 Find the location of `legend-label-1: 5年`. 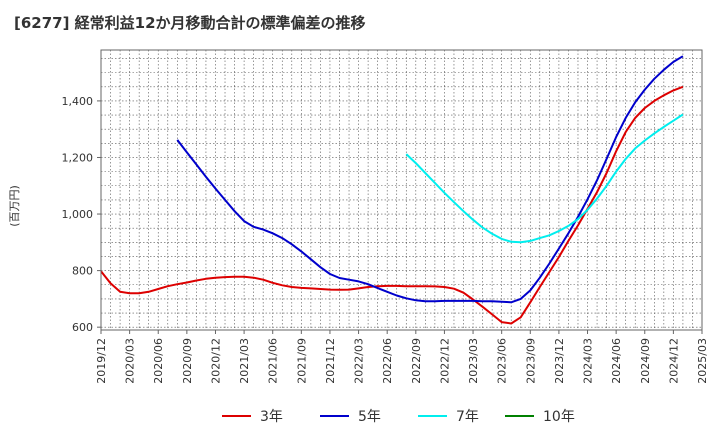

legend-label-1: 5年 is located at coordinates (369, 417).